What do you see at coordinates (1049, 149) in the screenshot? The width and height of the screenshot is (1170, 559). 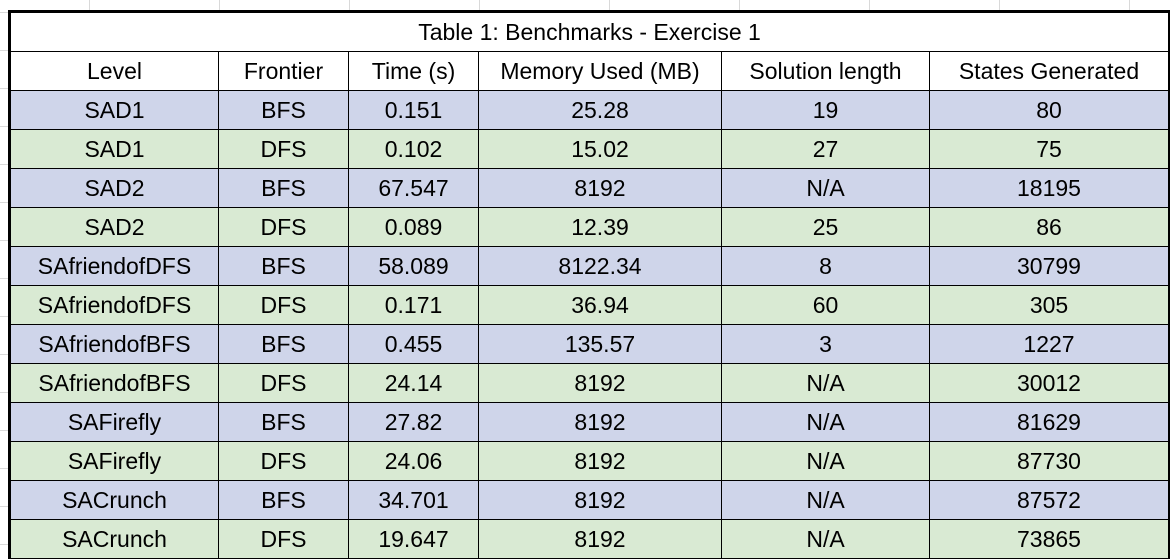 I see `states-generated-cell: 75` at bounding box center [1049, 149].